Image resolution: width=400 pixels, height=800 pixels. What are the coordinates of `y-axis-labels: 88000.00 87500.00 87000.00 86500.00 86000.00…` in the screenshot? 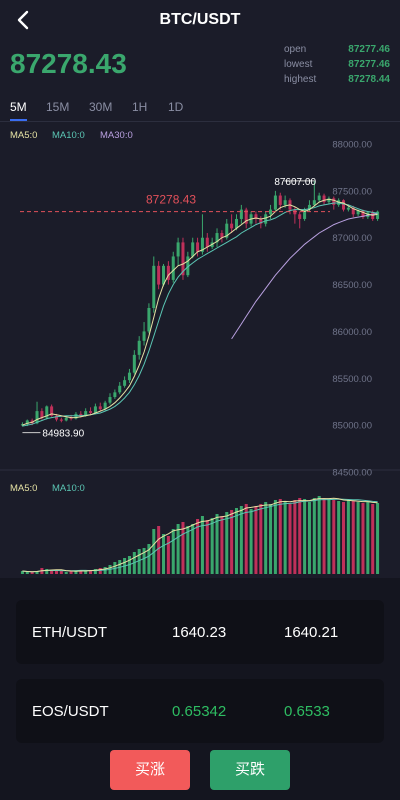 It's located at (352, 309).